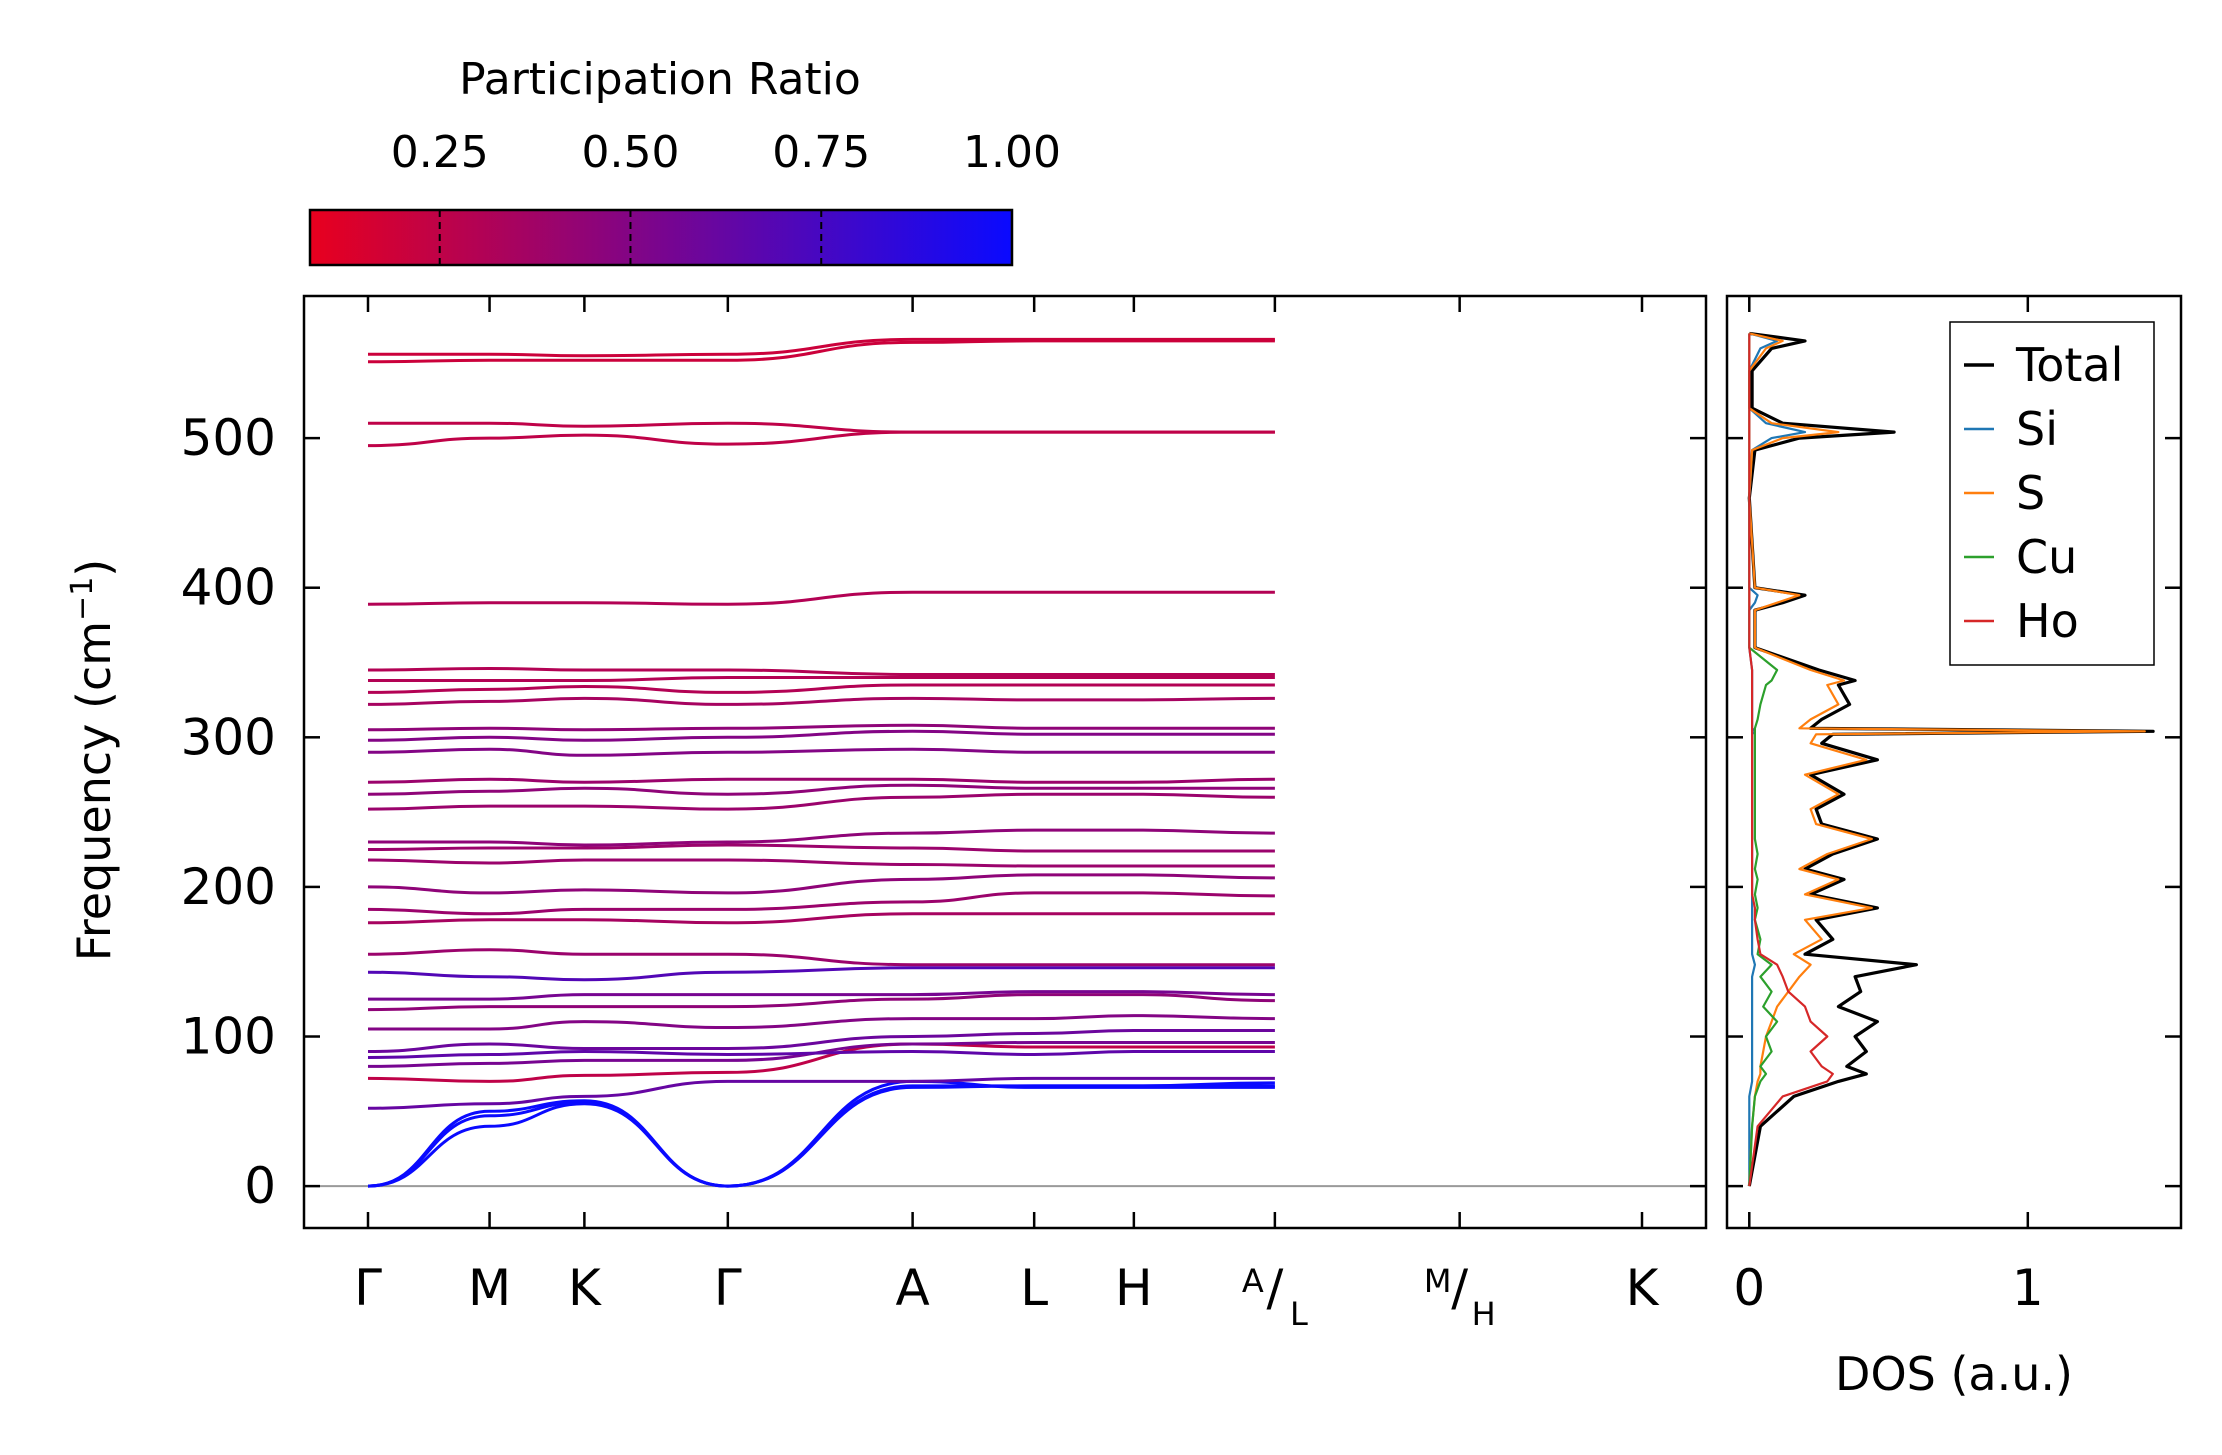 The image size is (2222, 1455). I want to click on band-b7, so click(1005, 1055).